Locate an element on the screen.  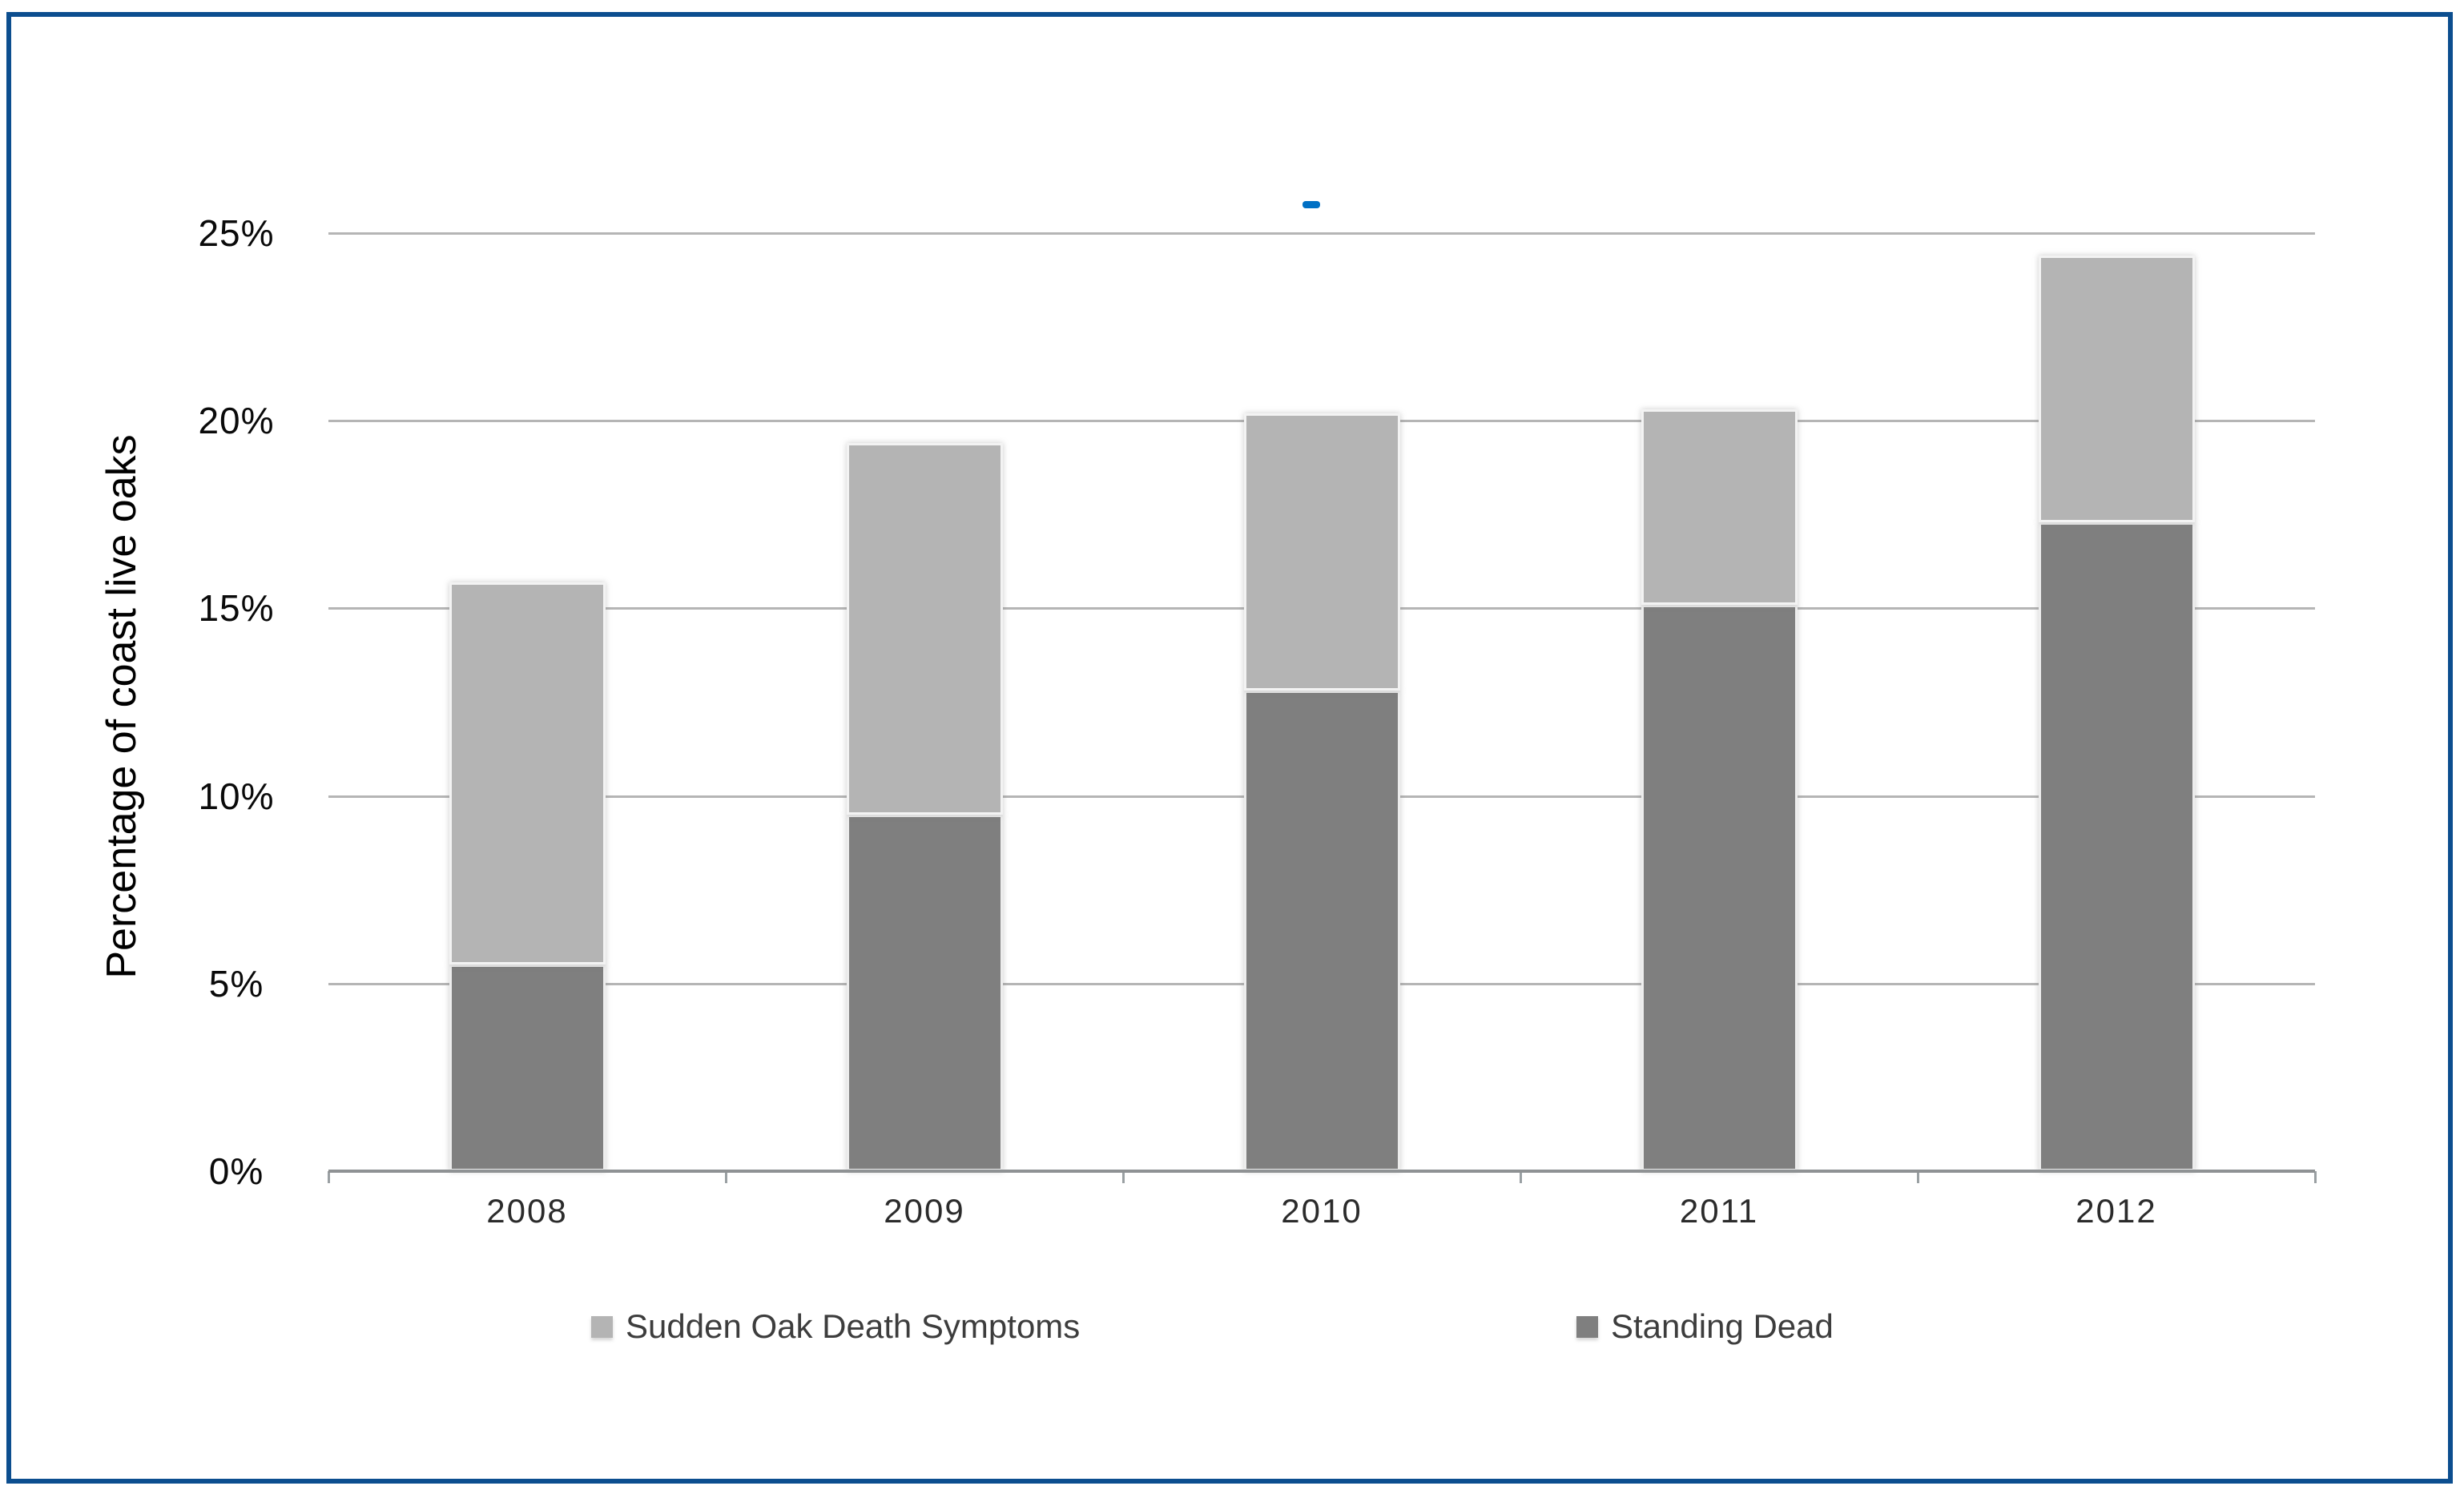
y-tick-label-20pct: 20% is located at coordinates (237, 421).